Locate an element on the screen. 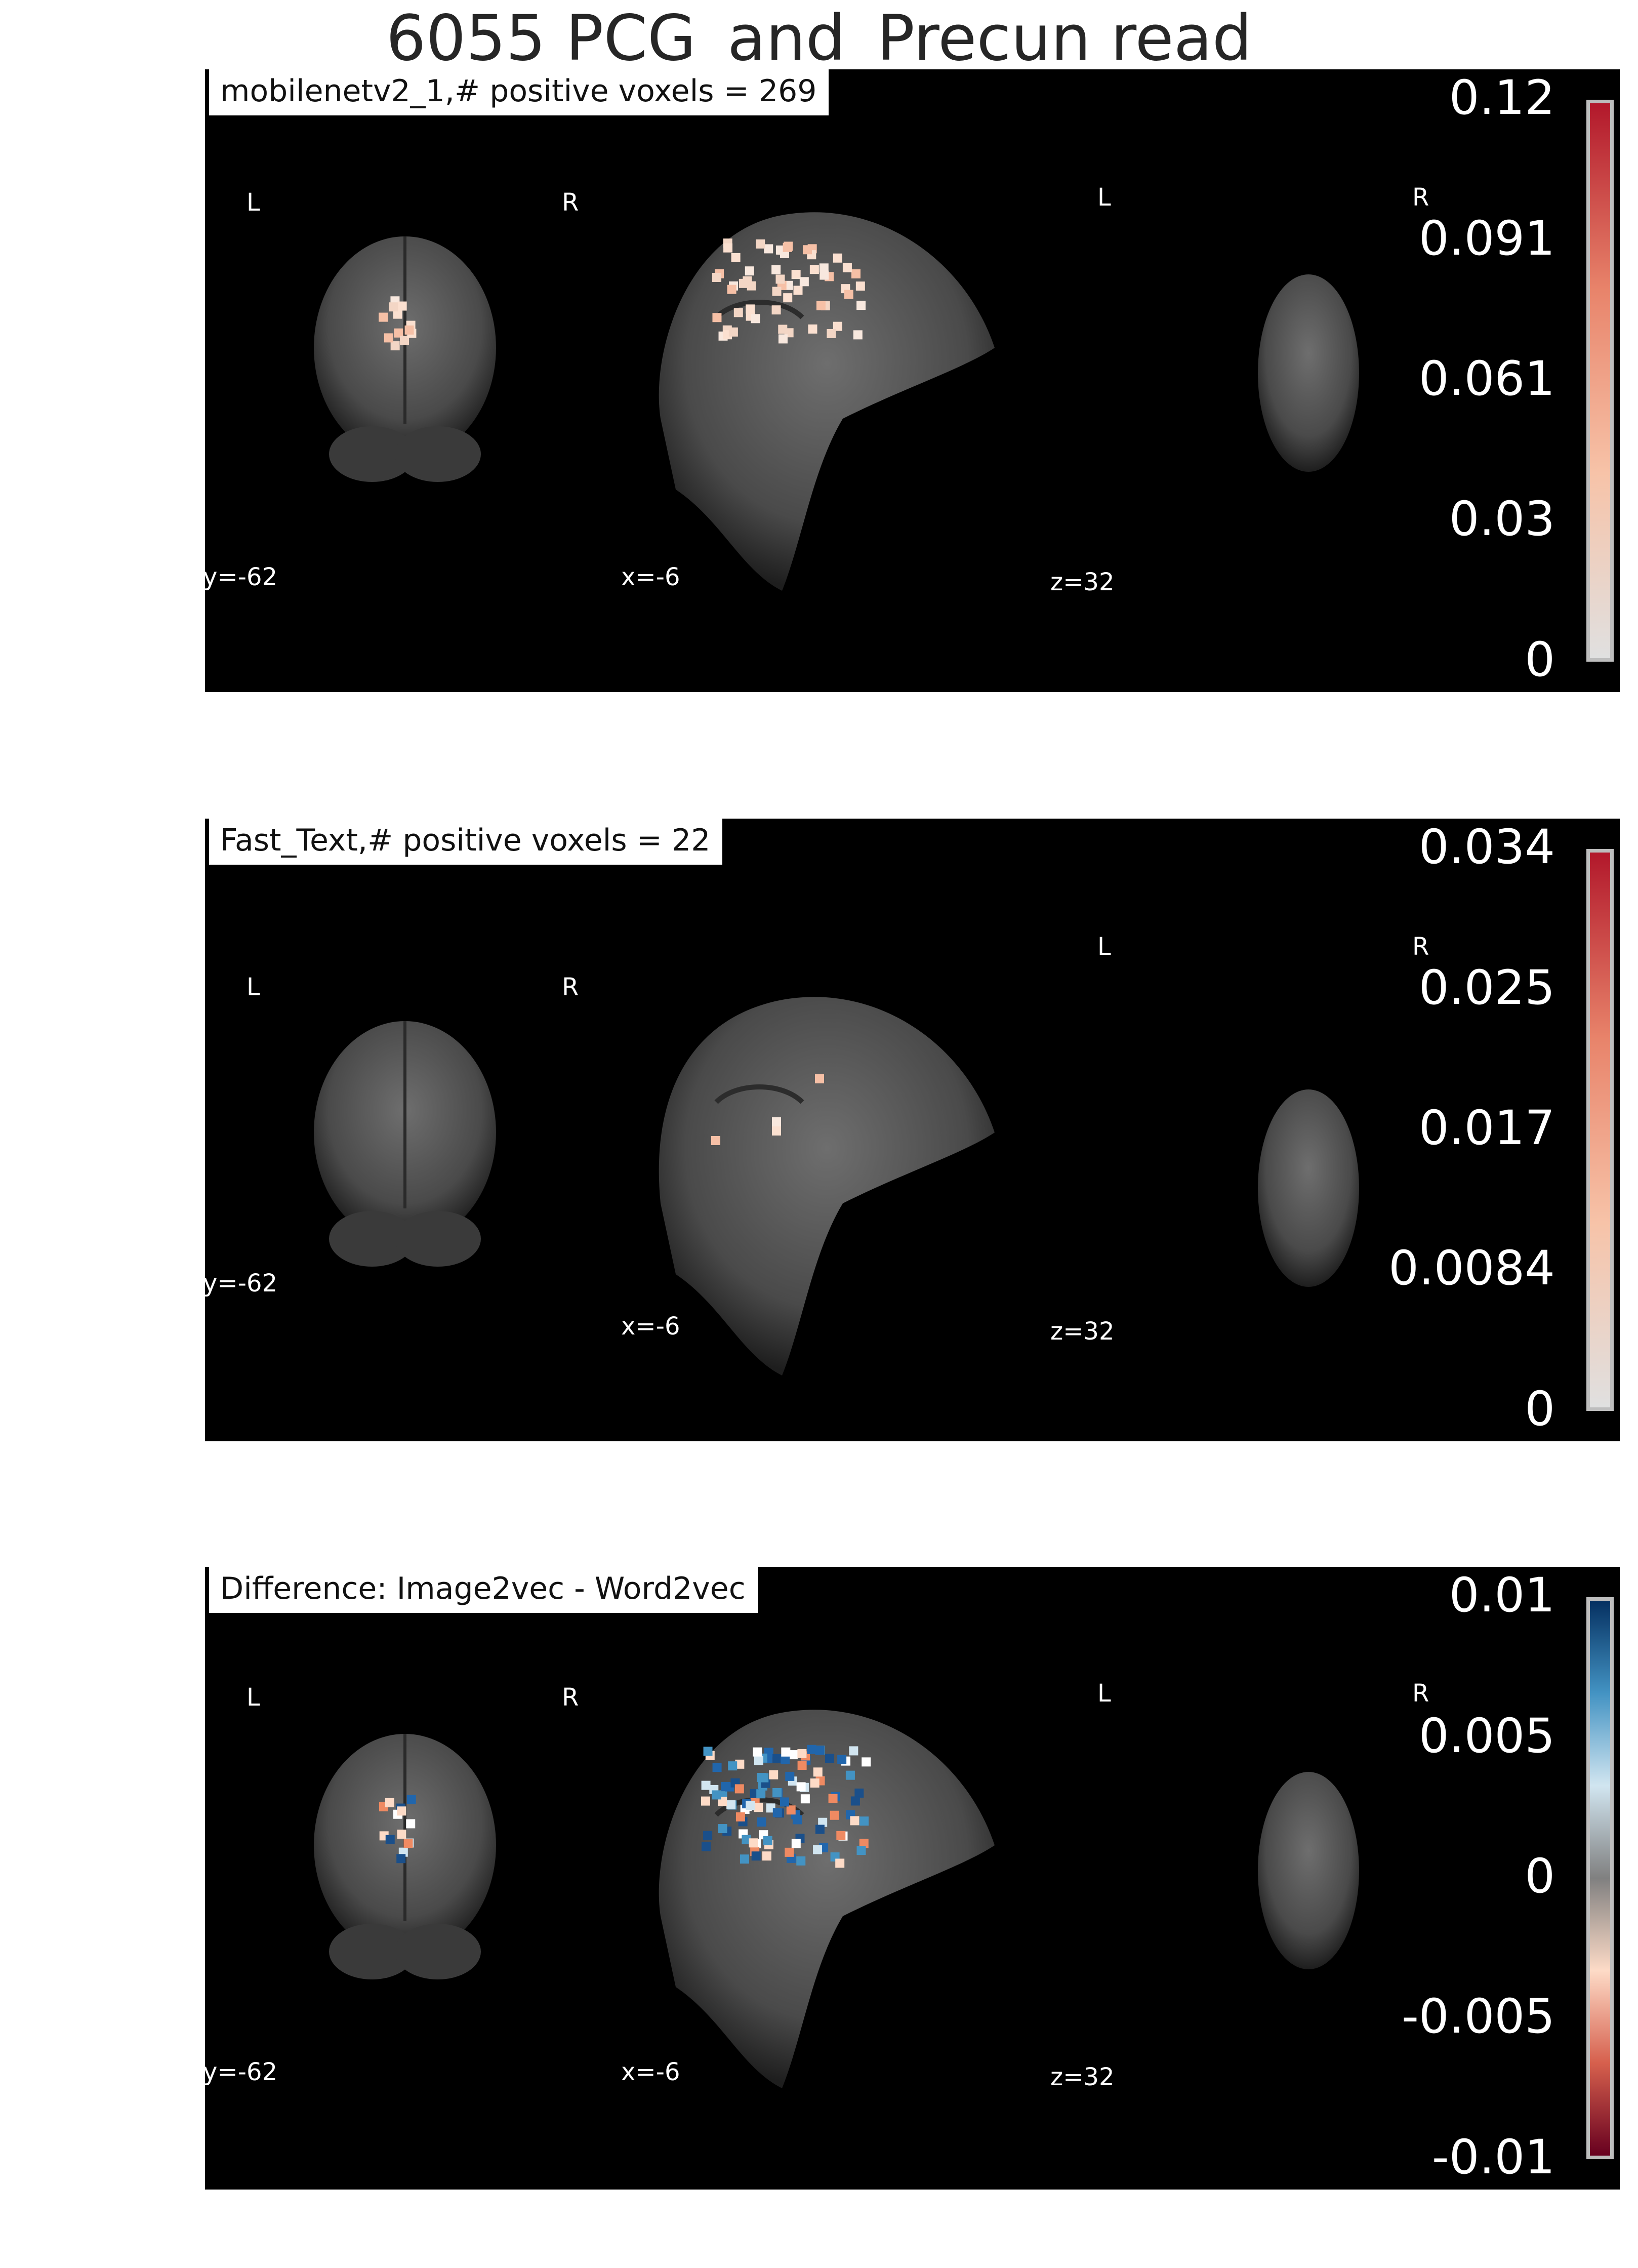 The height and width of the screenshot is (2268, 1638). panel-label: Fast_Text,# positive voxels = 22 is located at coordinates (466, 842).